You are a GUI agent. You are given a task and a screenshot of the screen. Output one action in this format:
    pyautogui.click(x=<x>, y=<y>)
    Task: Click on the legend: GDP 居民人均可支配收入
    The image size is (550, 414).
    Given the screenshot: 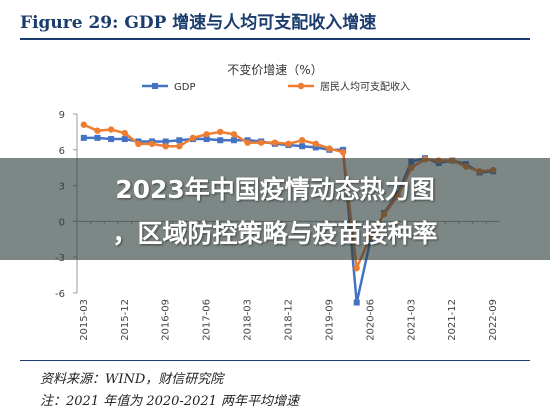 What is the action you would take?
    pyautogui.click(x=276, y=86)
    